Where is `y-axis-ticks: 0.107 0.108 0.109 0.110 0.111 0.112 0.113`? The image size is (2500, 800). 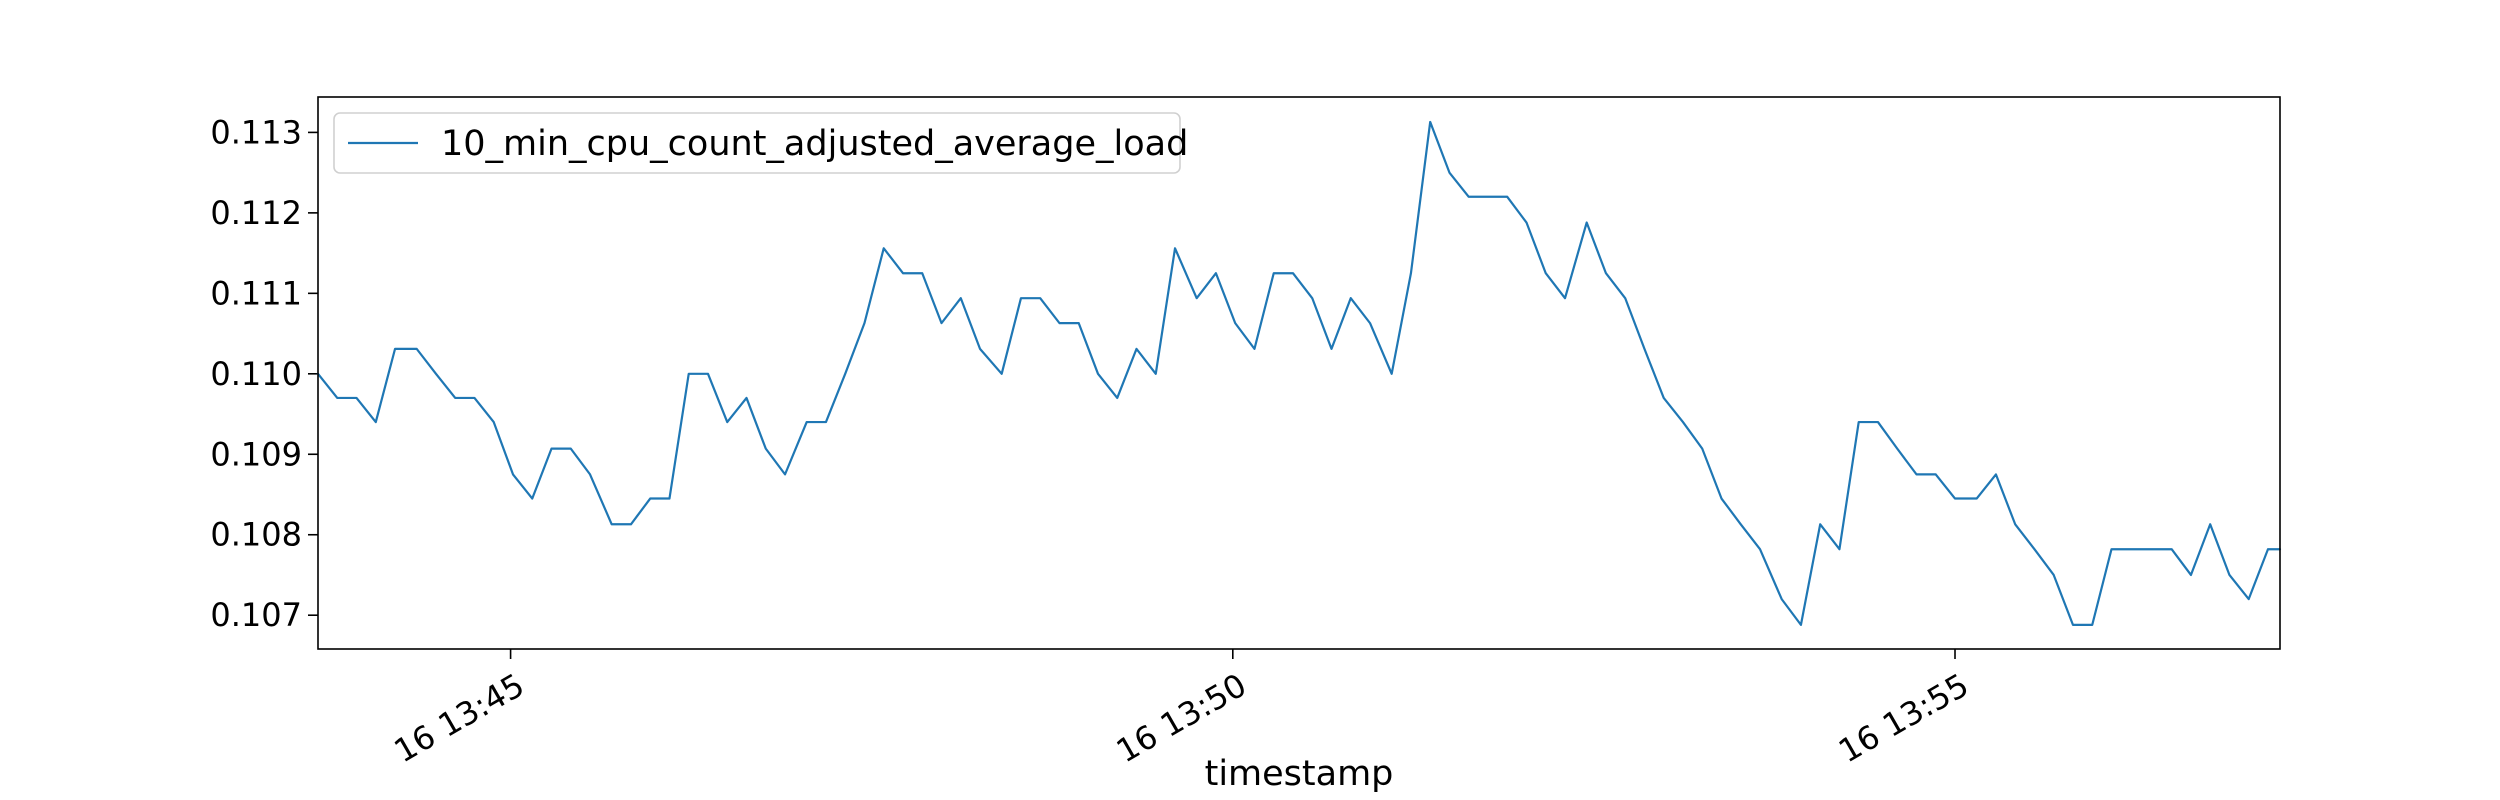
y-axis-ticks: 0.107 0.108 0.109 0.110 0.111 0.112 0.113 is located at coordinates (264, 373).